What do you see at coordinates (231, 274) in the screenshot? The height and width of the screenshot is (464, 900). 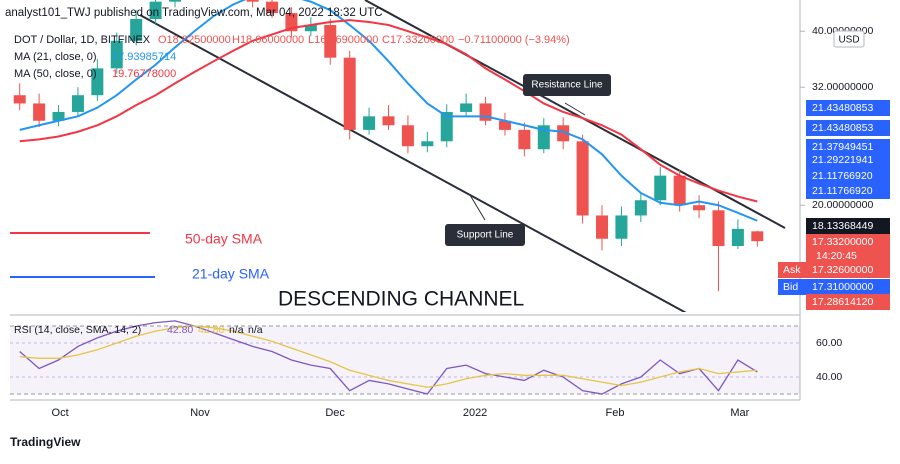 I see `sma21-note: 21-day SMA` at bounding box center [231, 274].